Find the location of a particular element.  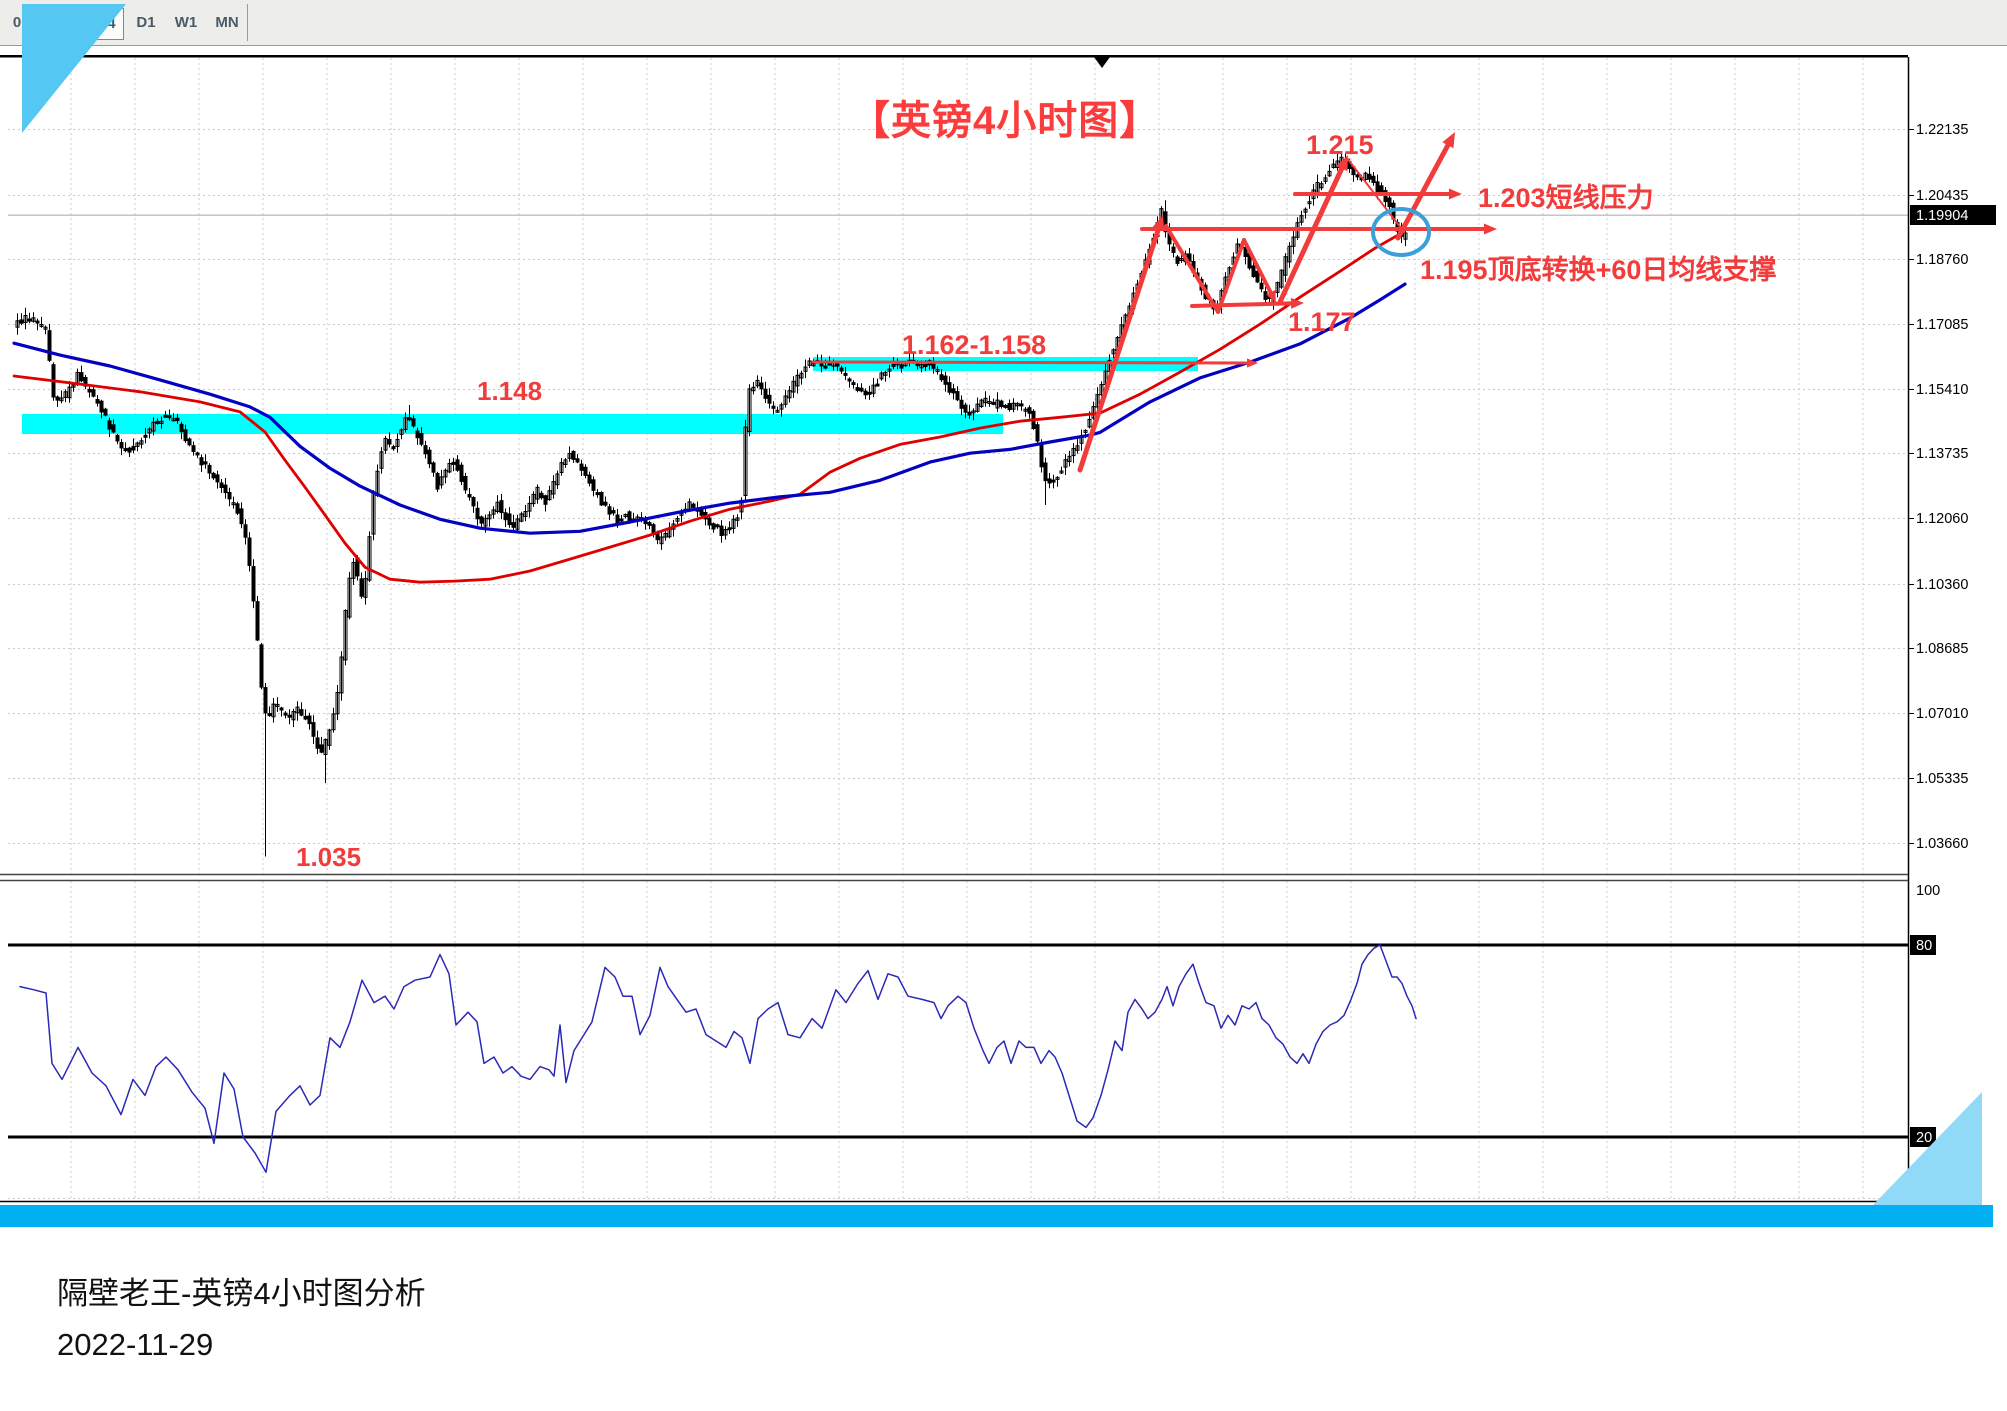

bar-position-marker-icon is located at coordinates (1102, 62).